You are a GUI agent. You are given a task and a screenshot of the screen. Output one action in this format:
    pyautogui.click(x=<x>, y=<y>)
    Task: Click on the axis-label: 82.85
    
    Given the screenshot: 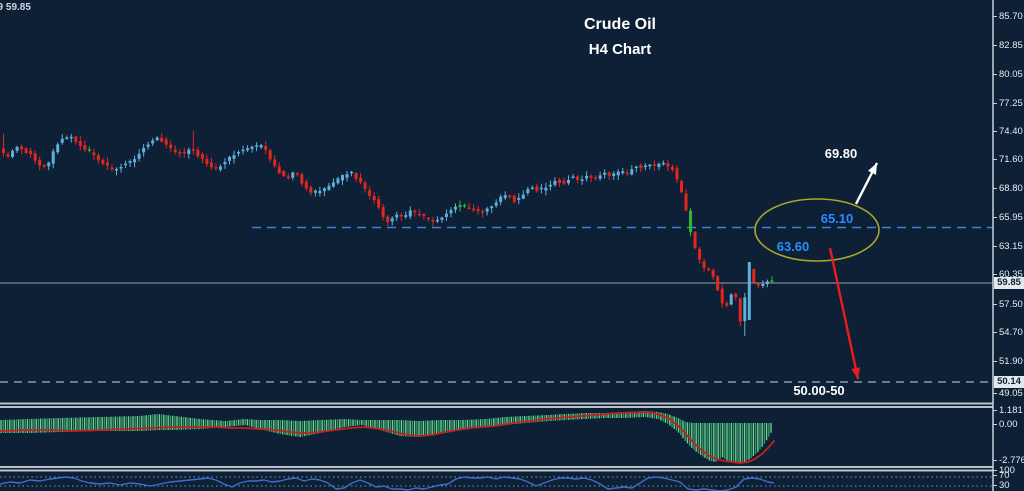 What is the action you would take?
    pyautogui.click(x=1011, y=45)
    